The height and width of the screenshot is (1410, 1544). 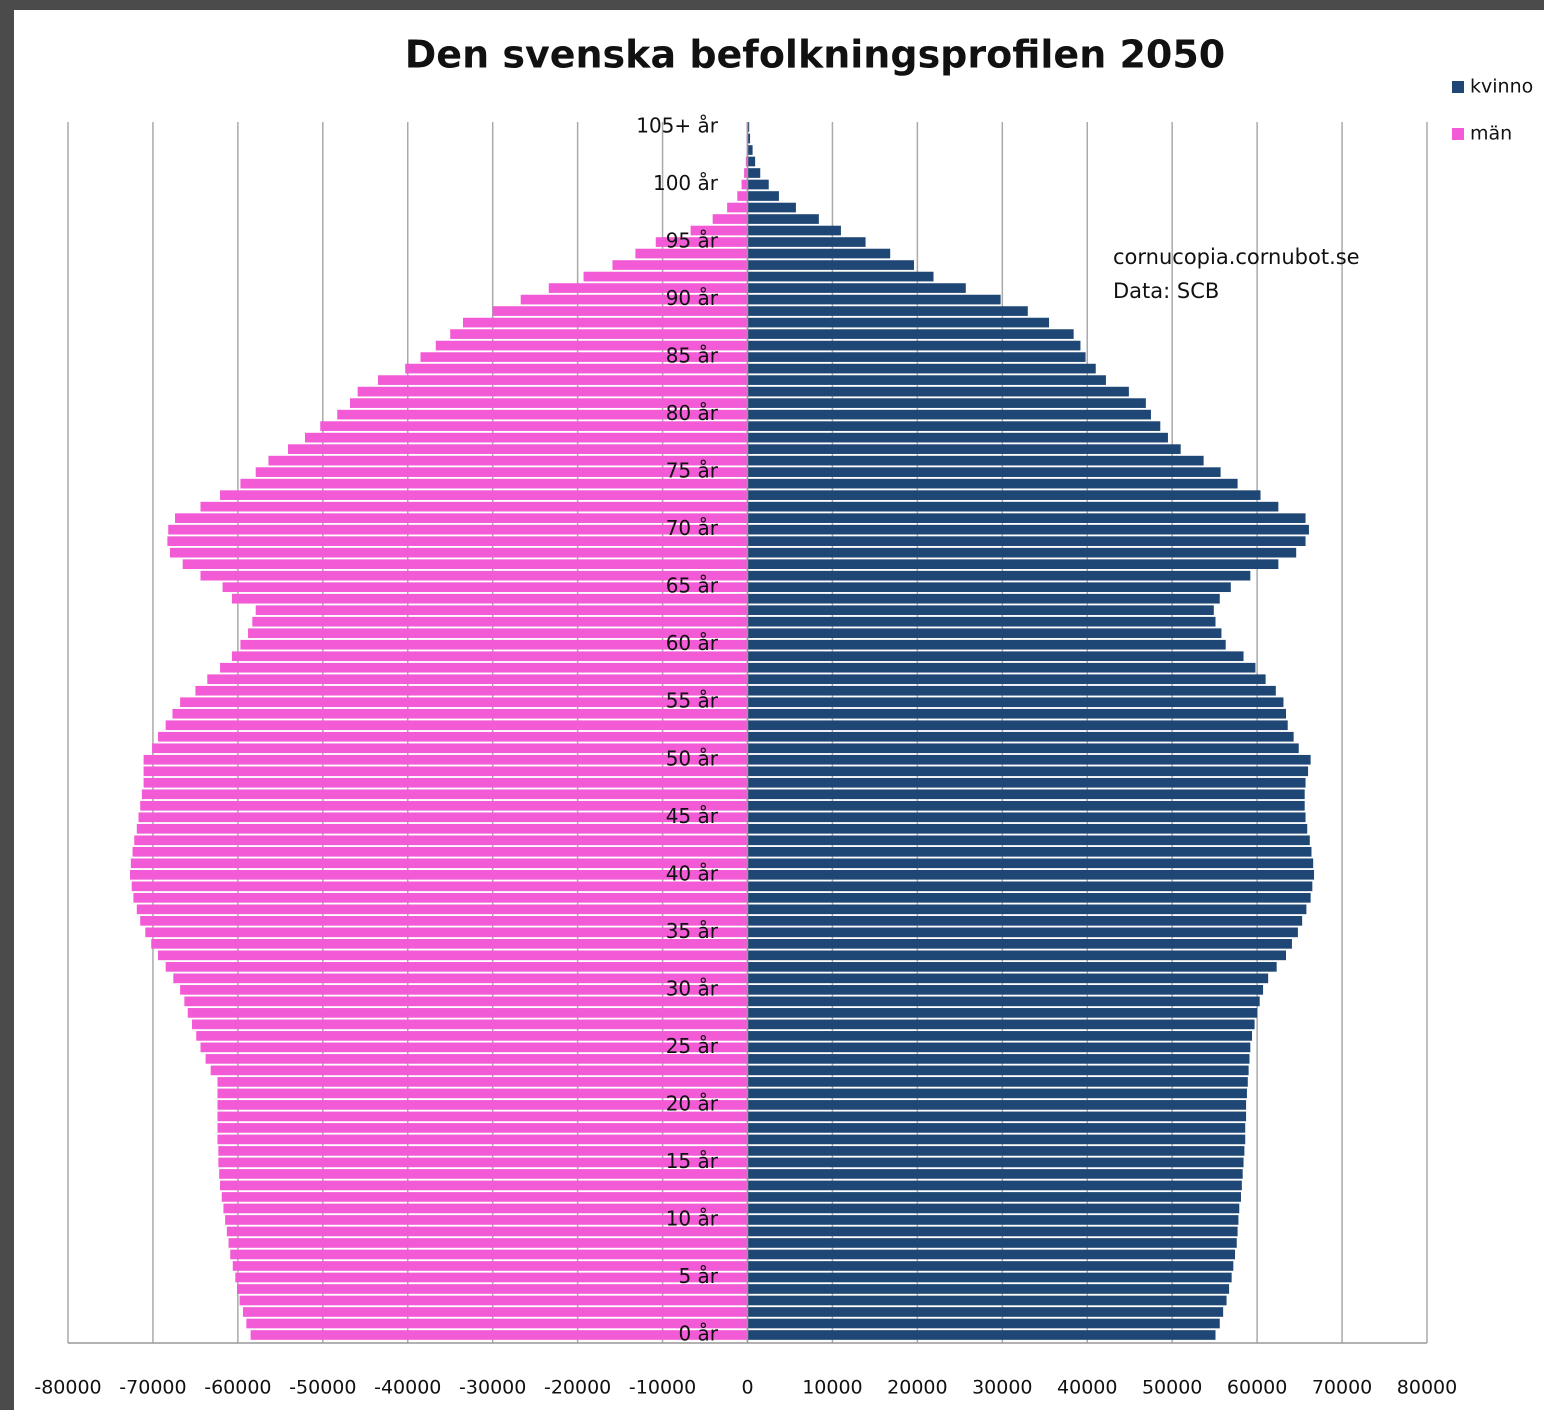 I want to click on x-tick-label: -10000, so click(x=662, y=1388).